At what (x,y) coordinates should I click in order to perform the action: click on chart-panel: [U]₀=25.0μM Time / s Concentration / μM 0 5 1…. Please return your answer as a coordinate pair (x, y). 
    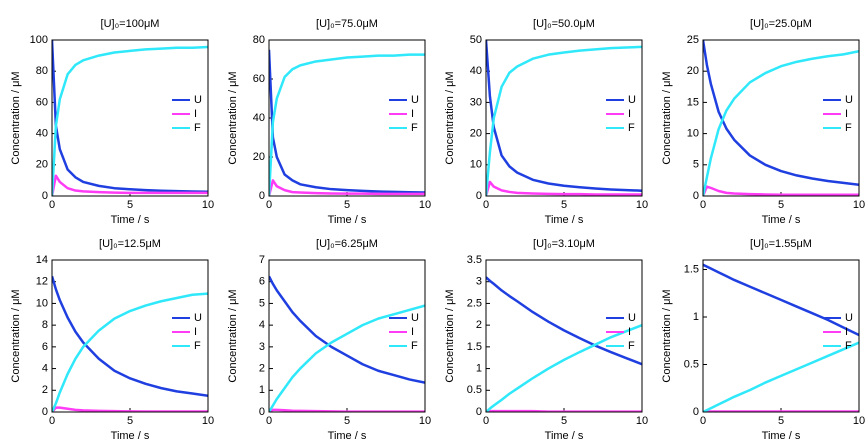
    Looking at the image, I should click on (763, 122).